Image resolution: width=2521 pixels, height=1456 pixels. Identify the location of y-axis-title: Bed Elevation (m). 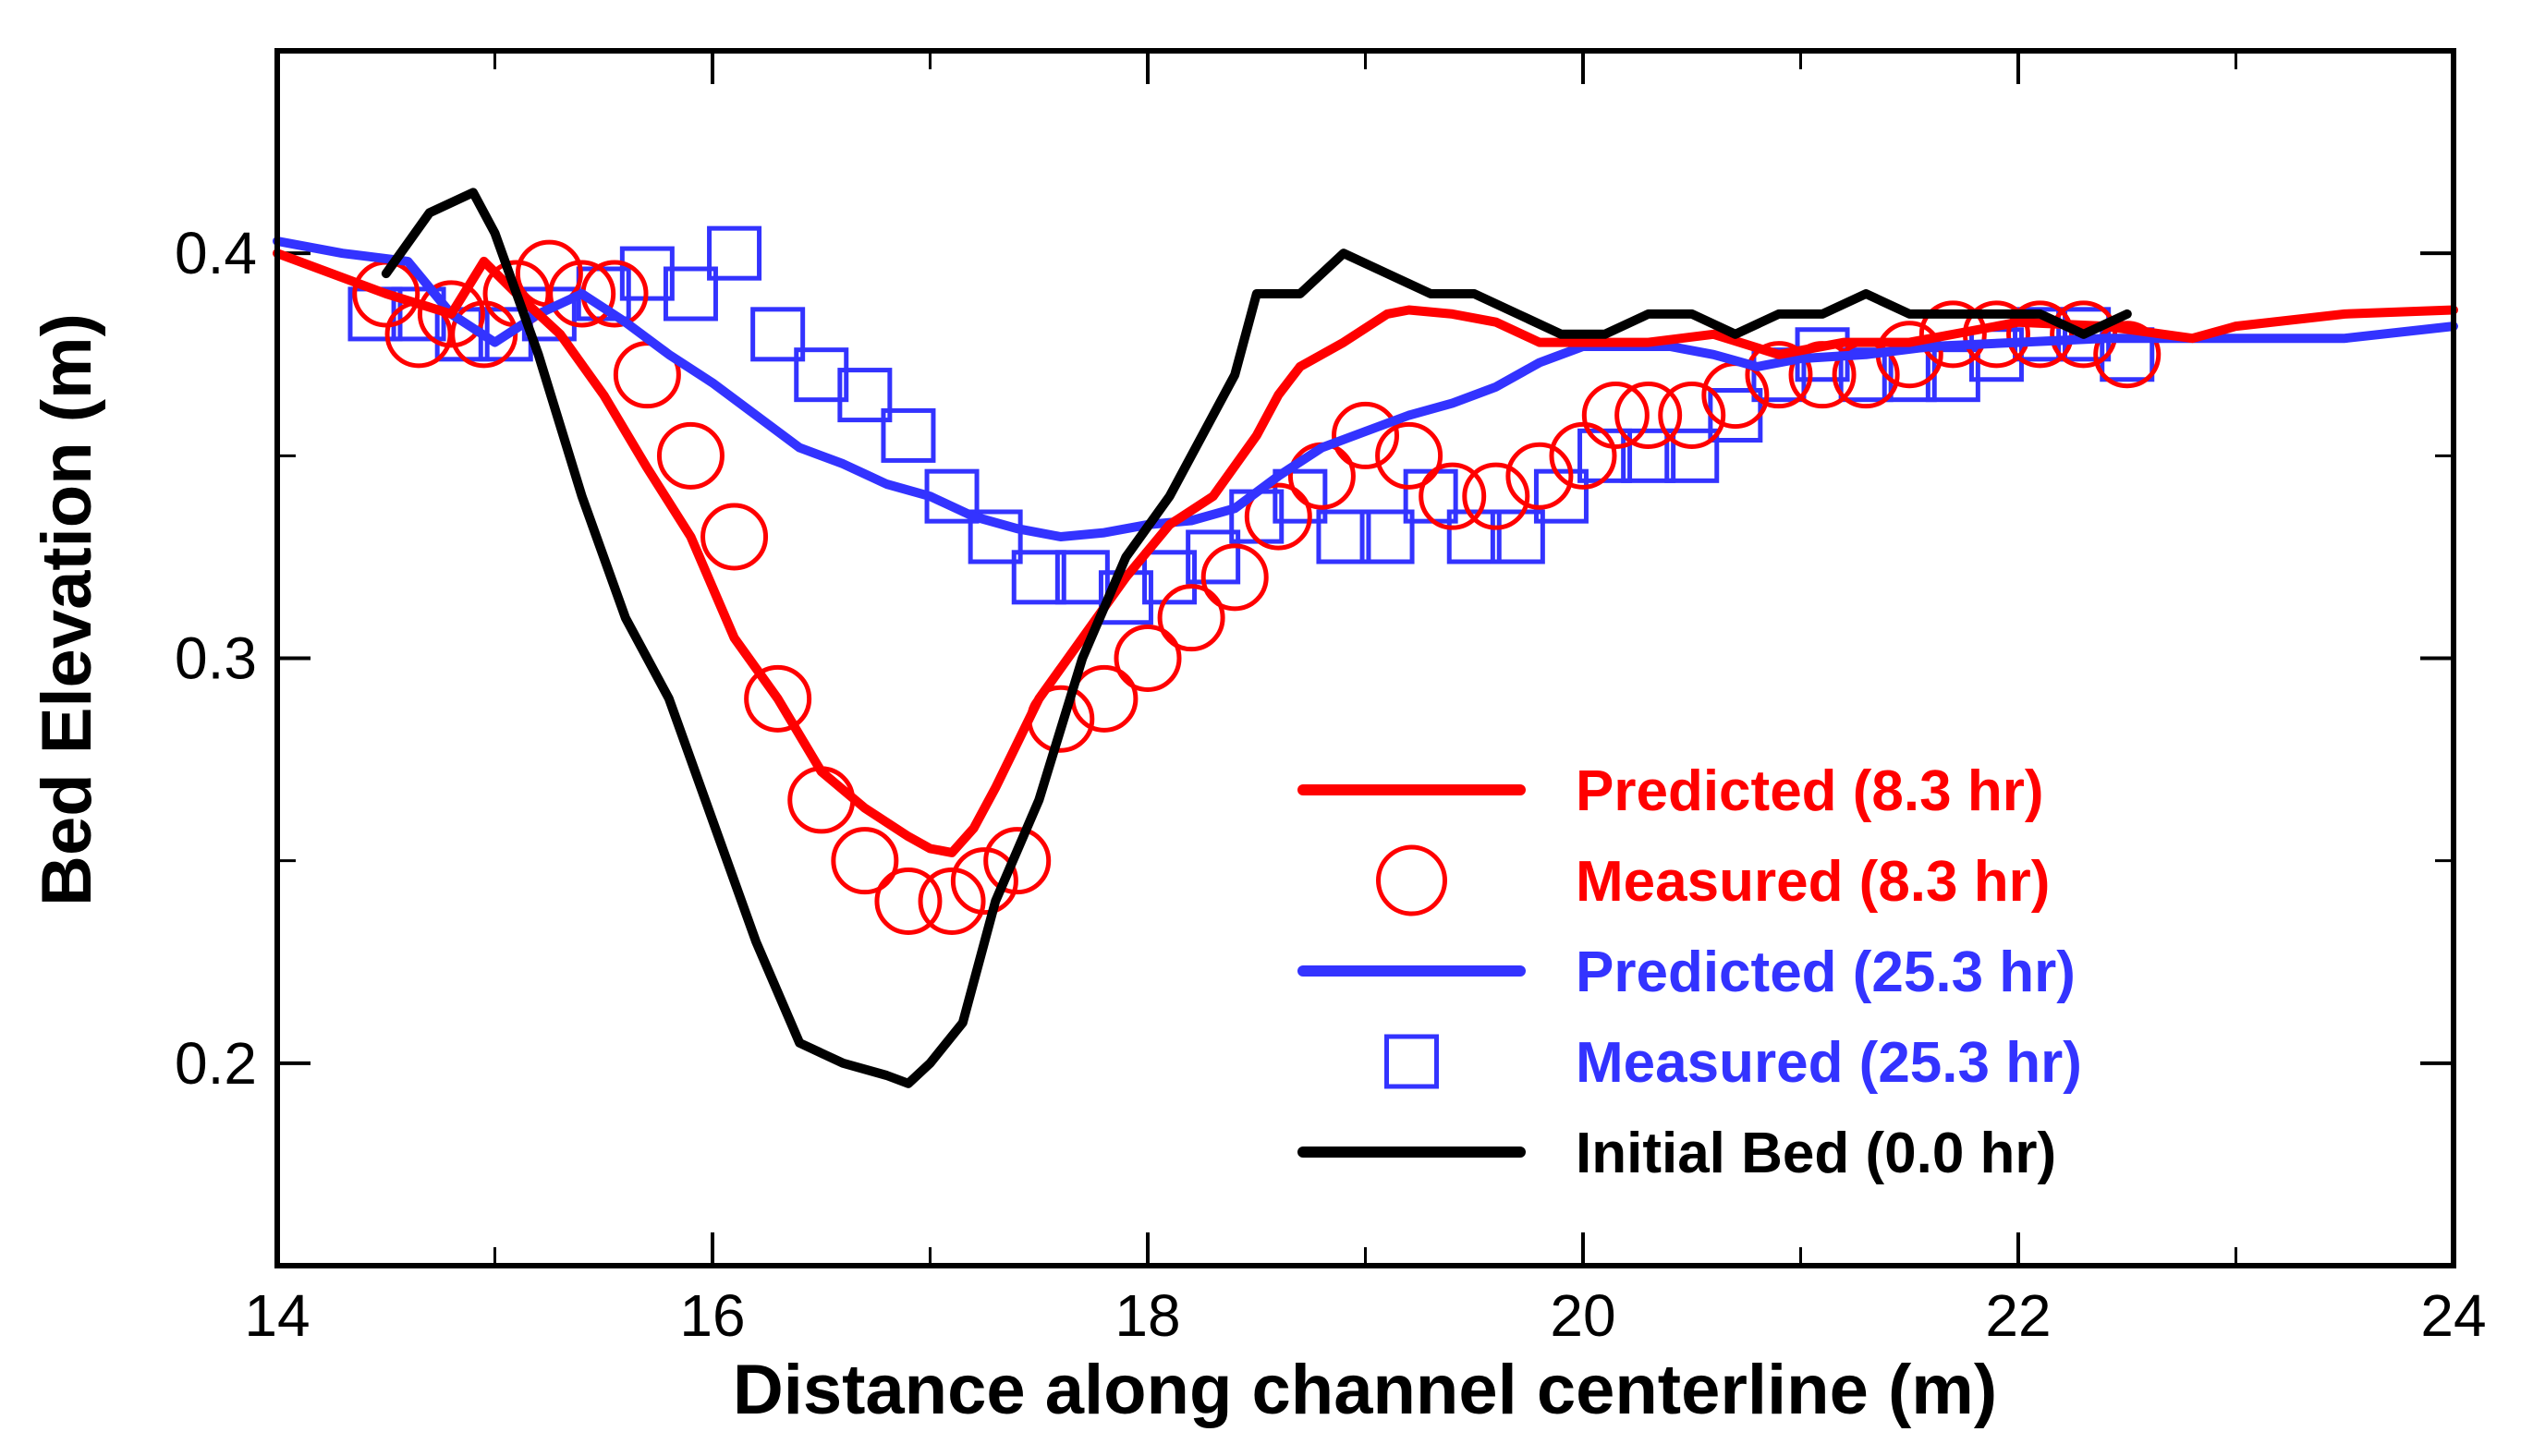
(67, 609).